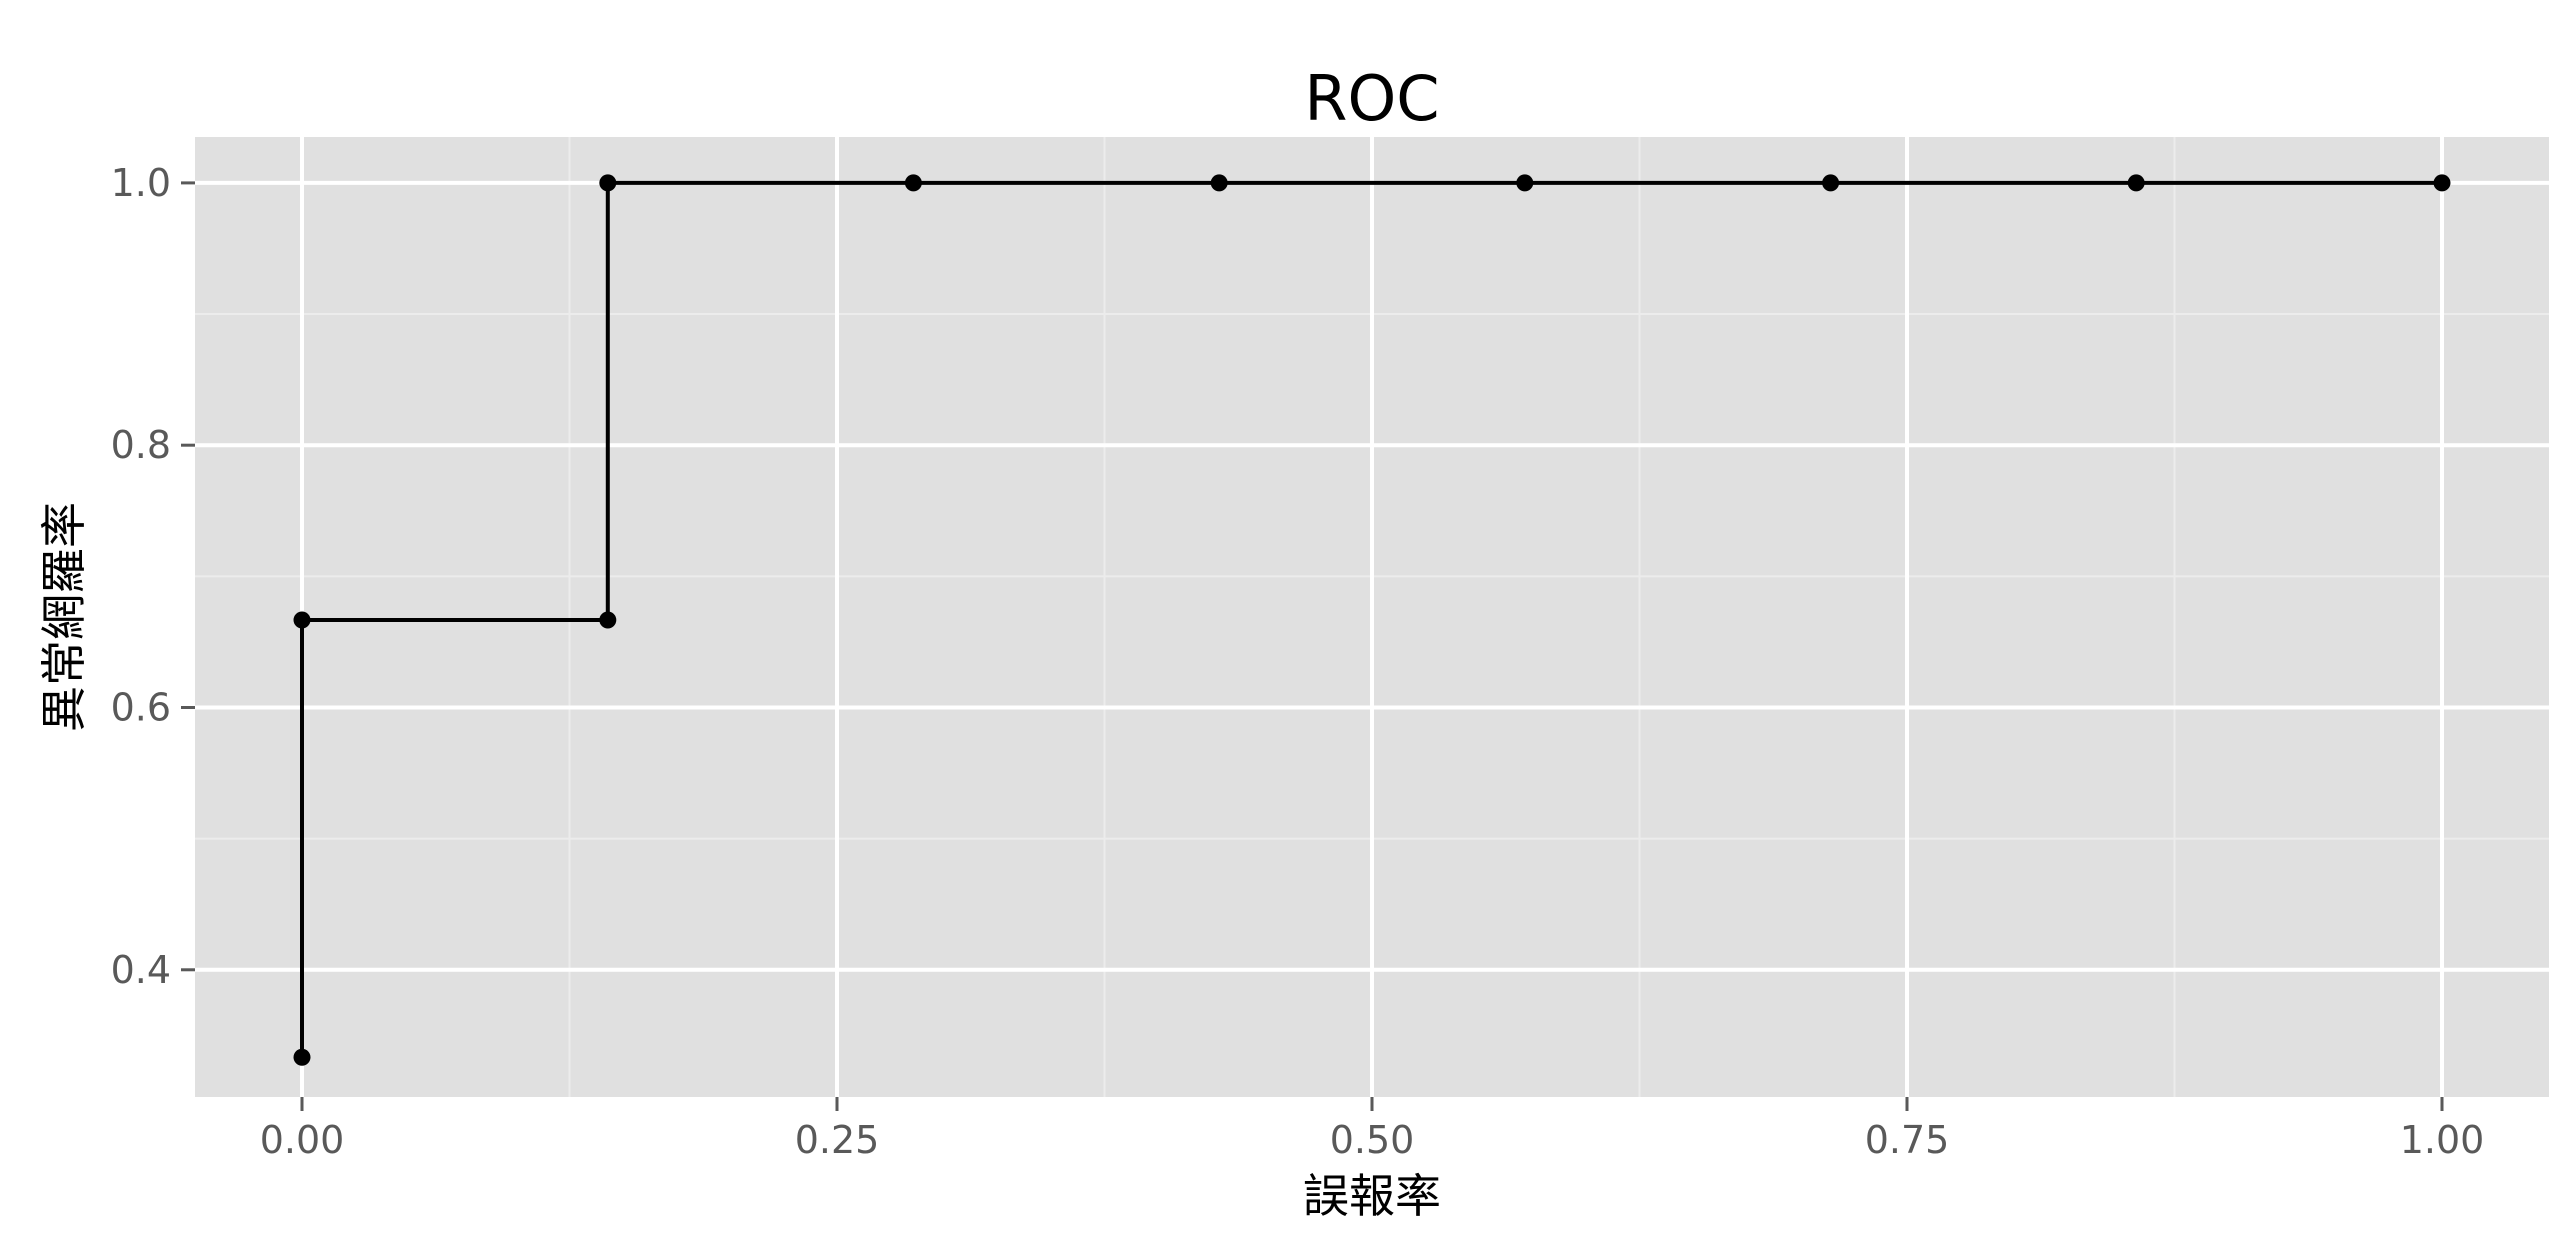 The height and width of the screenshot is (1249, 2574). I want to click on y-tick-label: 0.8, so click(141, 445).